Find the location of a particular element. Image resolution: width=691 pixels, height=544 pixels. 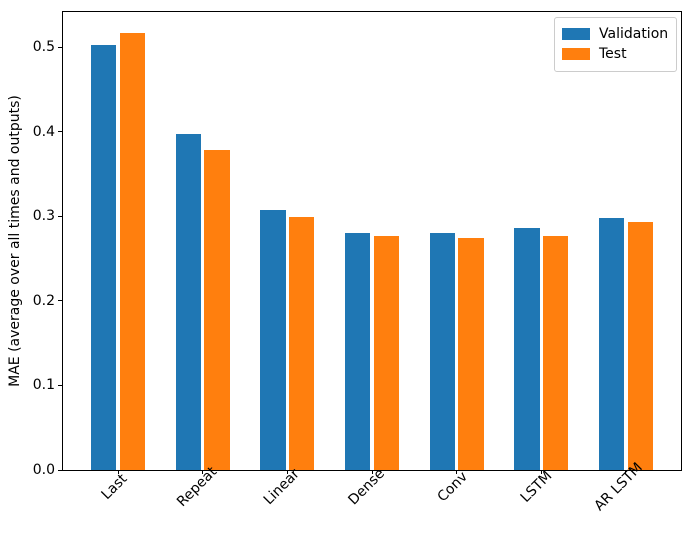

y-tick-label: 0.1 is located at coordinates (43, 385).